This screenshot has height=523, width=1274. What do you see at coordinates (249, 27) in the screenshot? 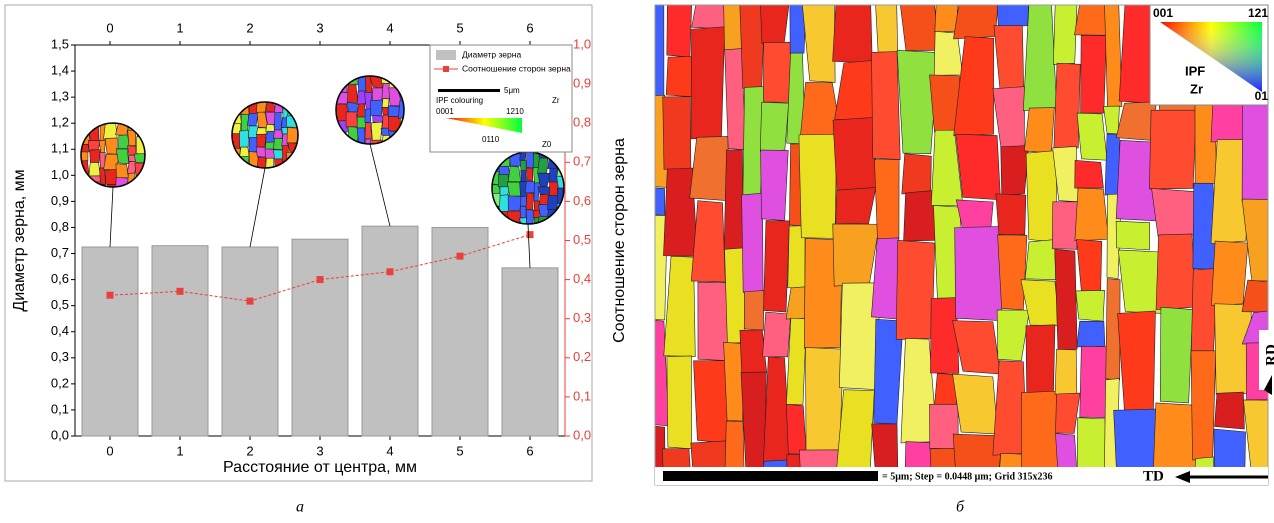
I see `x-top-tick-label: 2` at bounding box center [249, 27].